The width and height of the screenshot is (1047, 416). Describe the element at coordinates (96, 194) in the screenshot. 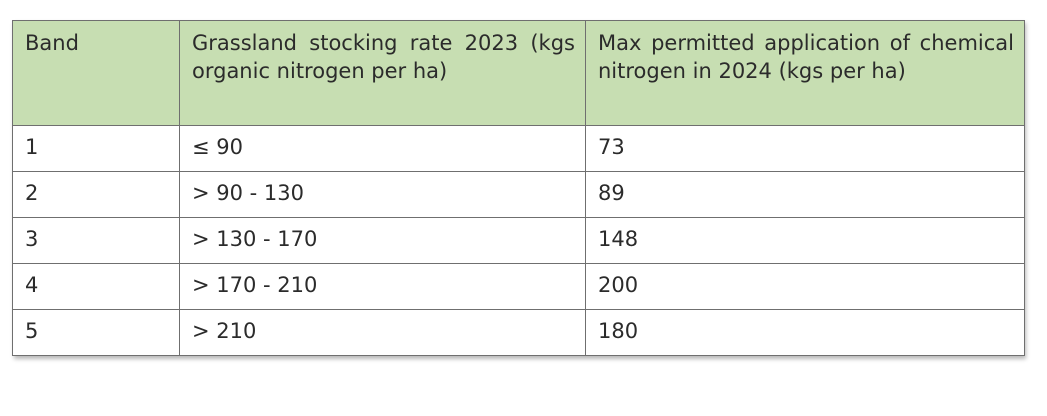

I see `cell-band: 2` at that location.